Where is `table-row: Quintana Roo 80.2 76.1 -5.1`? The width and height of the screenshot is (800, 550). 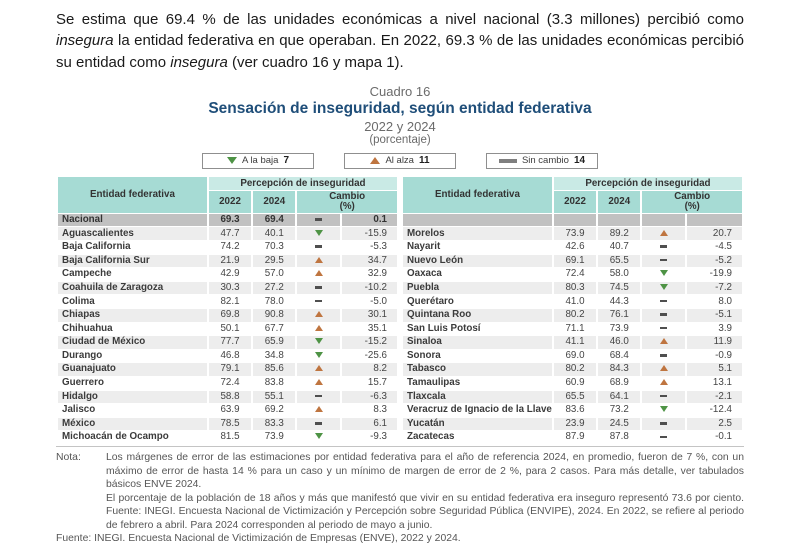
table-row: Quintana Roo 80.2 76.1 -5.1 is located at coordinates (572, 315).